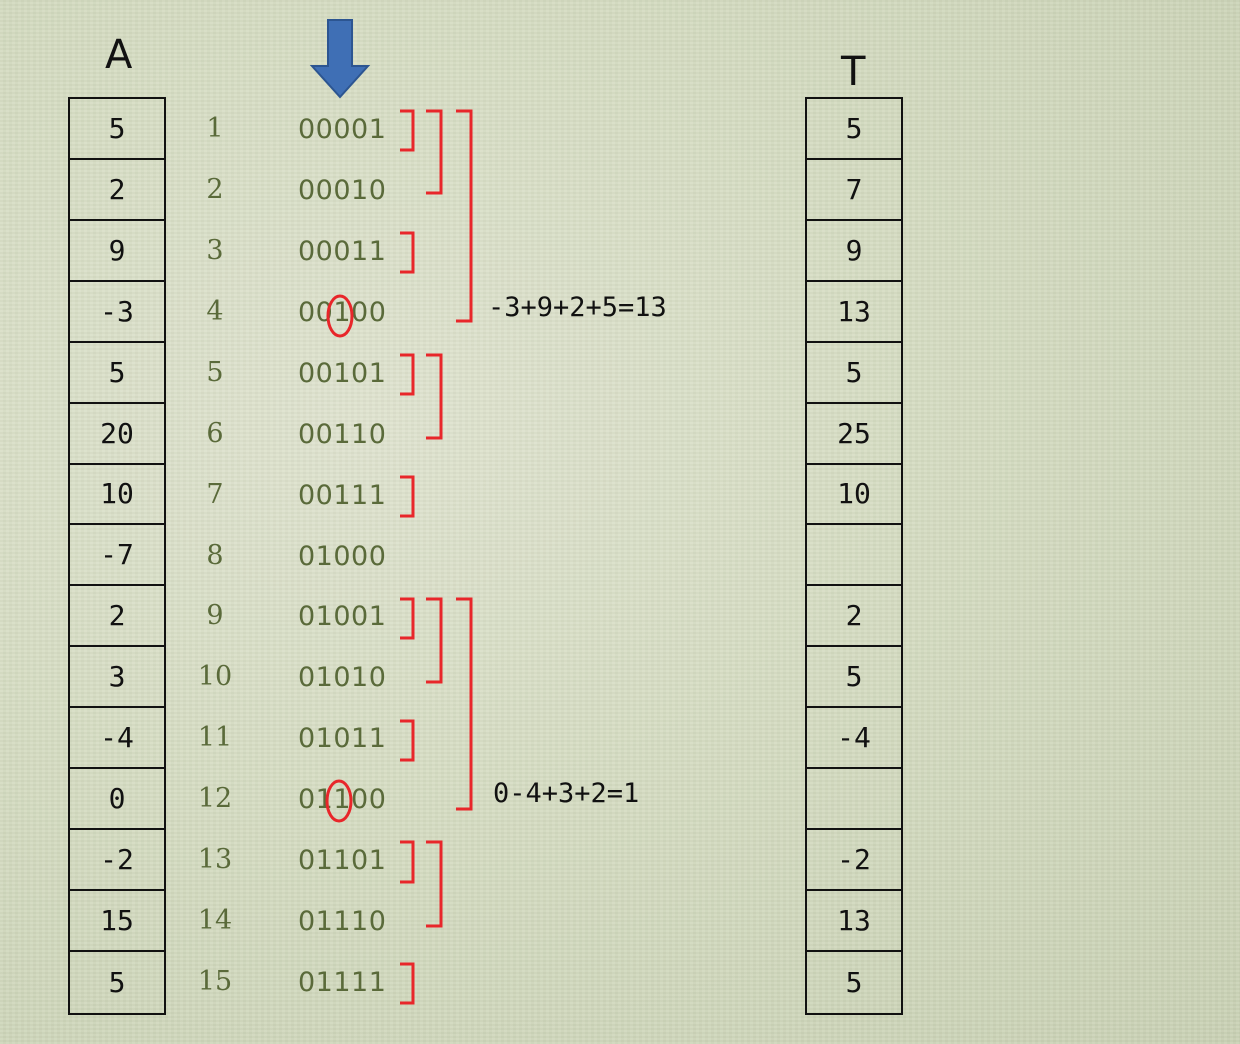 This screenshot has width=1240, height=1044. I want to click on index-label: 8, so click(215, 555).